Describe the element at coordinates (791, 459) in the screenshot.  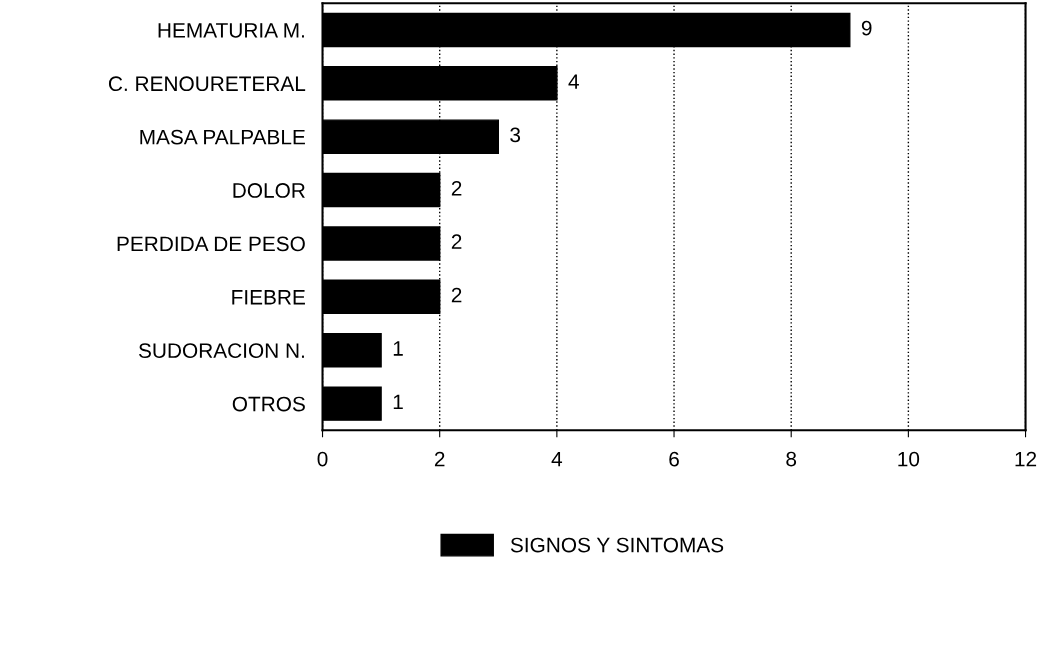
I see `x-tick-label: 8` at that location.